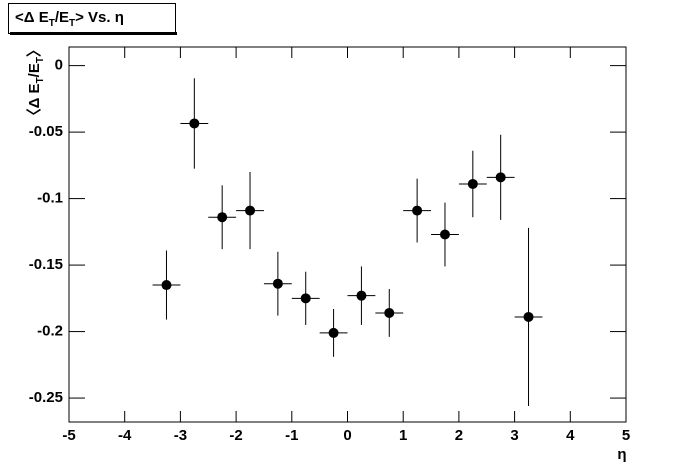  Describe the element at coordinates (291, 435) in the screenshot. I see `x-tick-label: -1` at that location.